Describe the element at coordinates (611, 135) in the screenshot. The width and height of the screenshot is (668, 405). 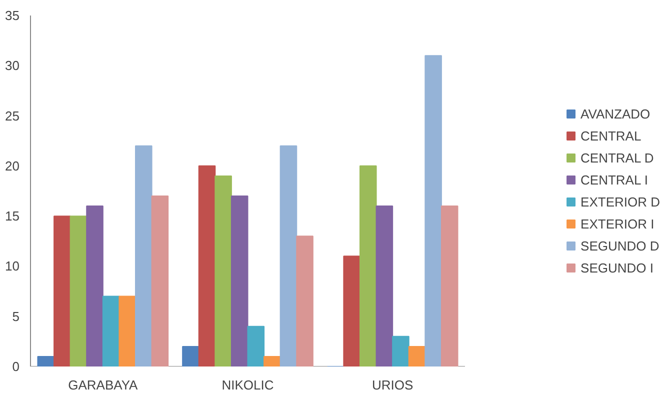
I see `legend-label: CENTRAL` at that location.